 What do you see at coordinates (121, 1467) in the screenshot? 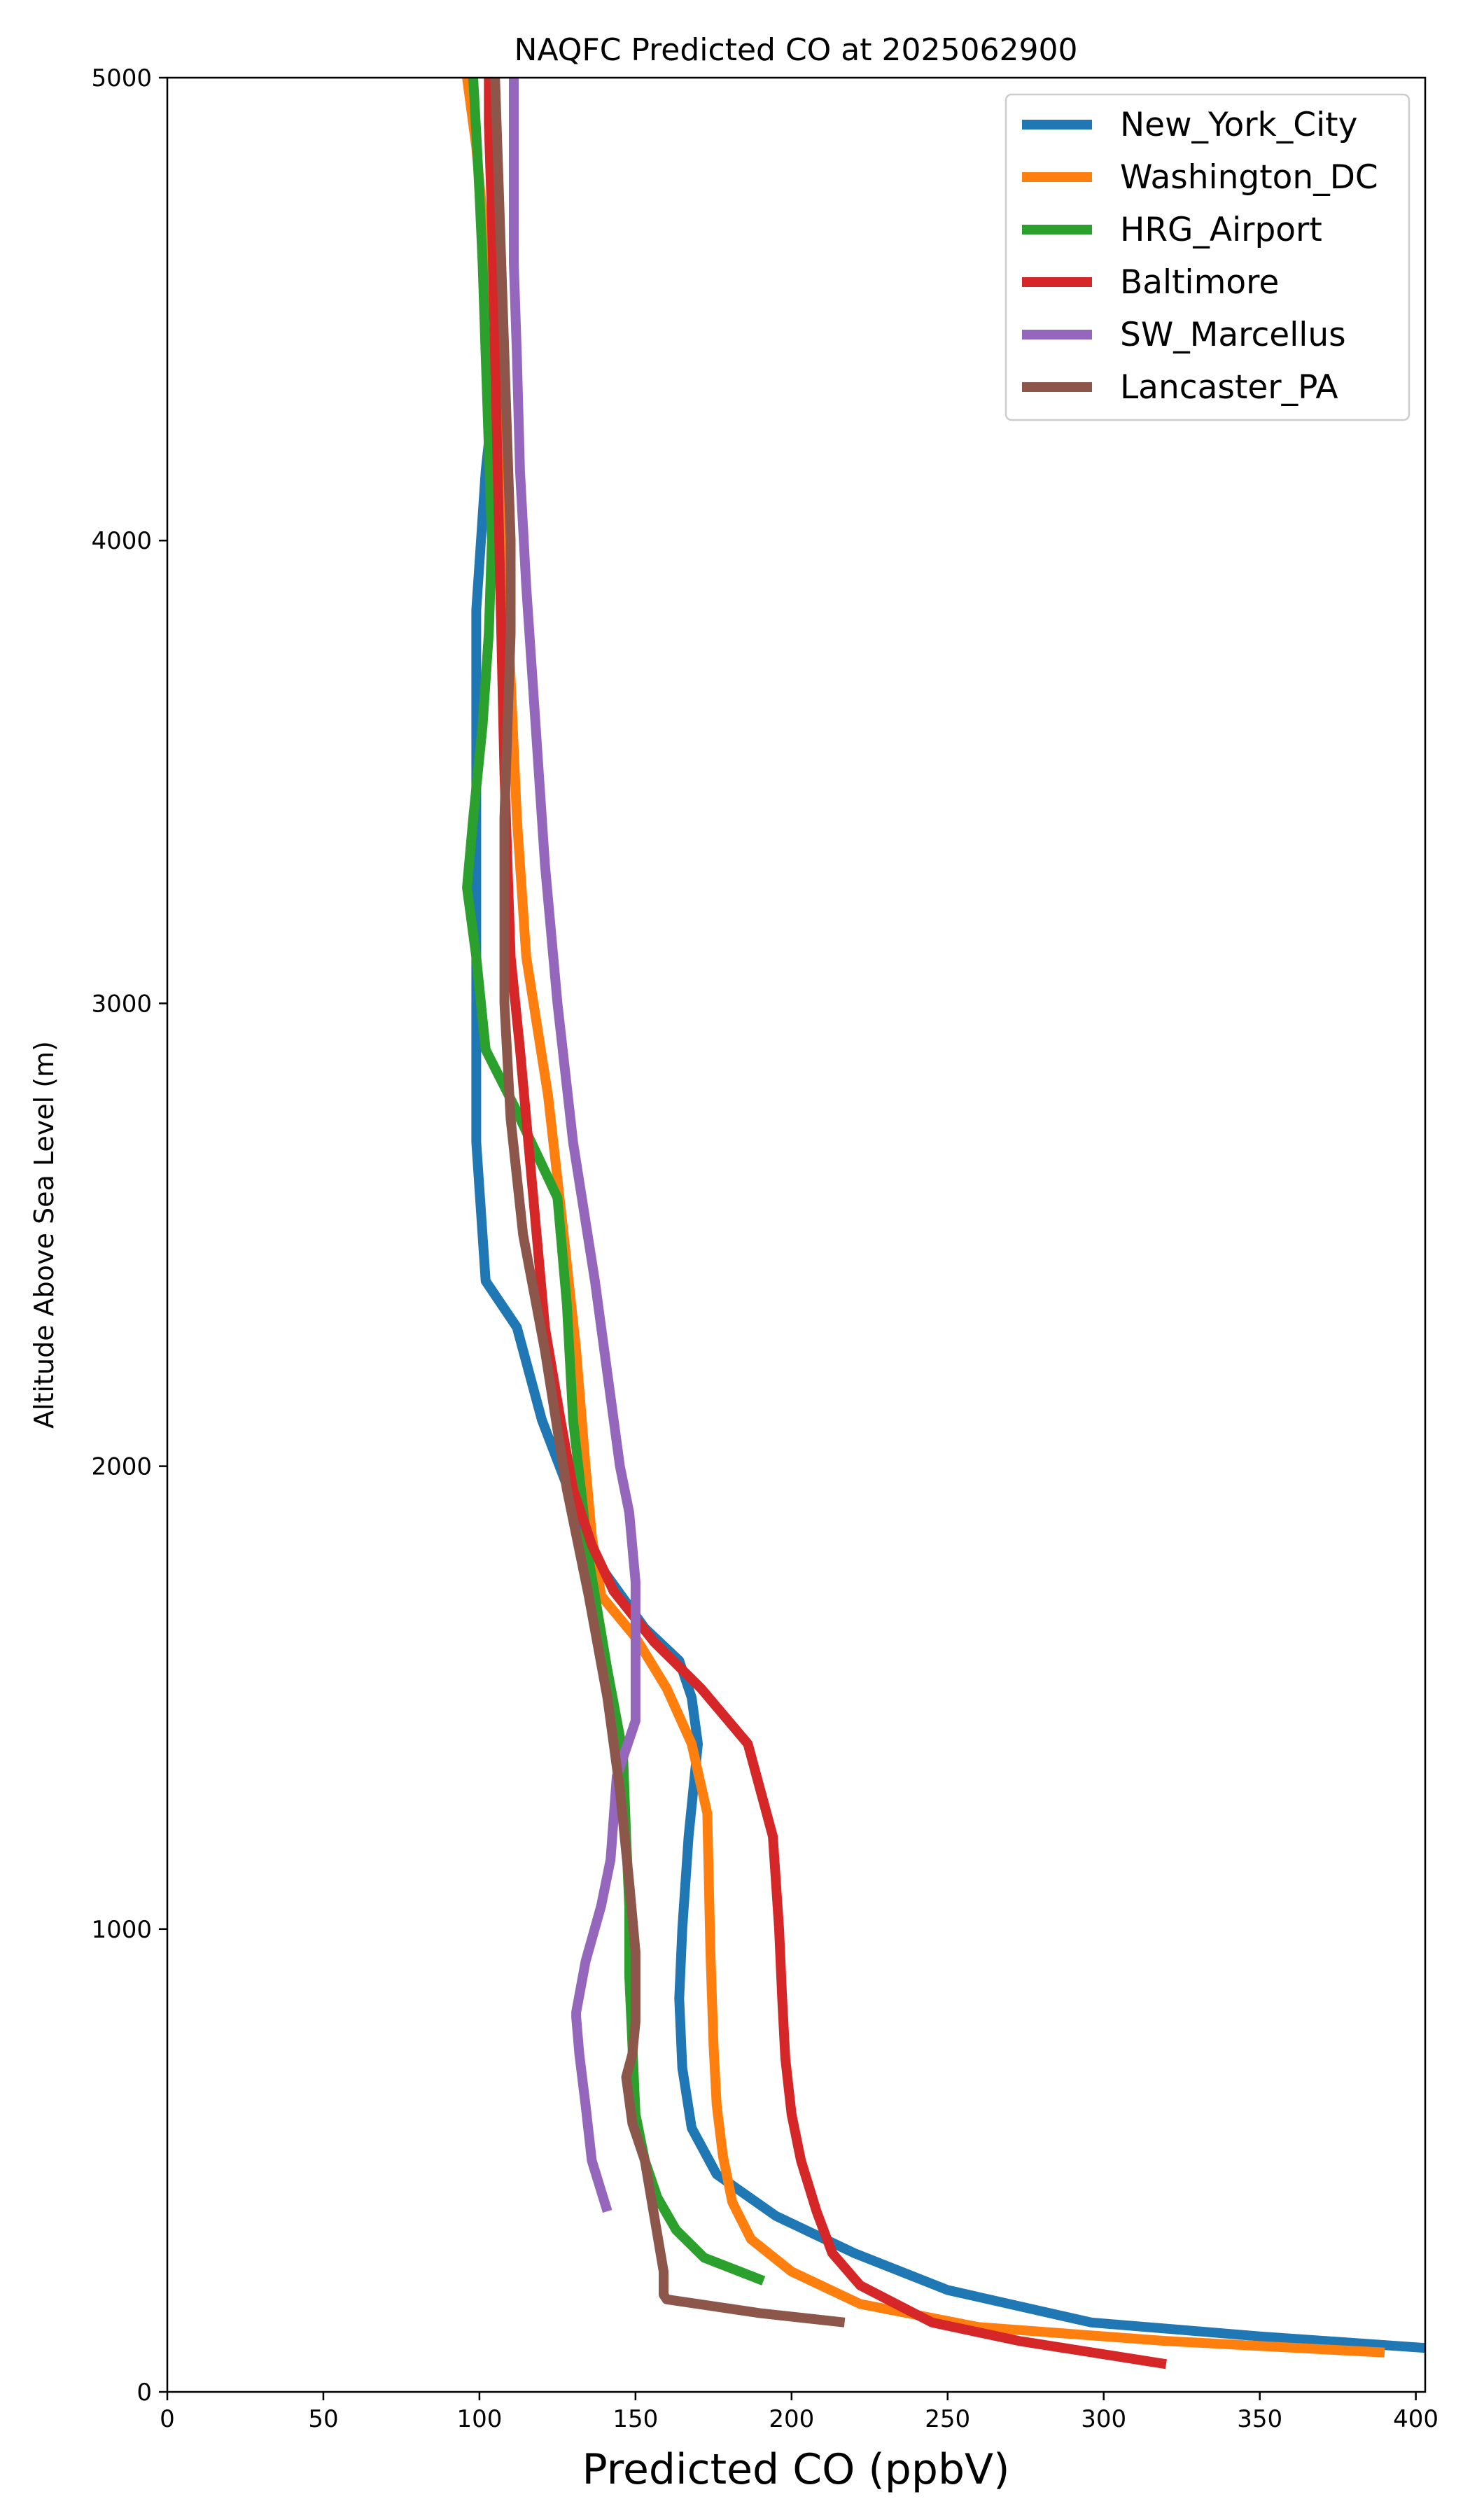
I see `y-tick-label: 2000` at bounding box center [121, 1467].